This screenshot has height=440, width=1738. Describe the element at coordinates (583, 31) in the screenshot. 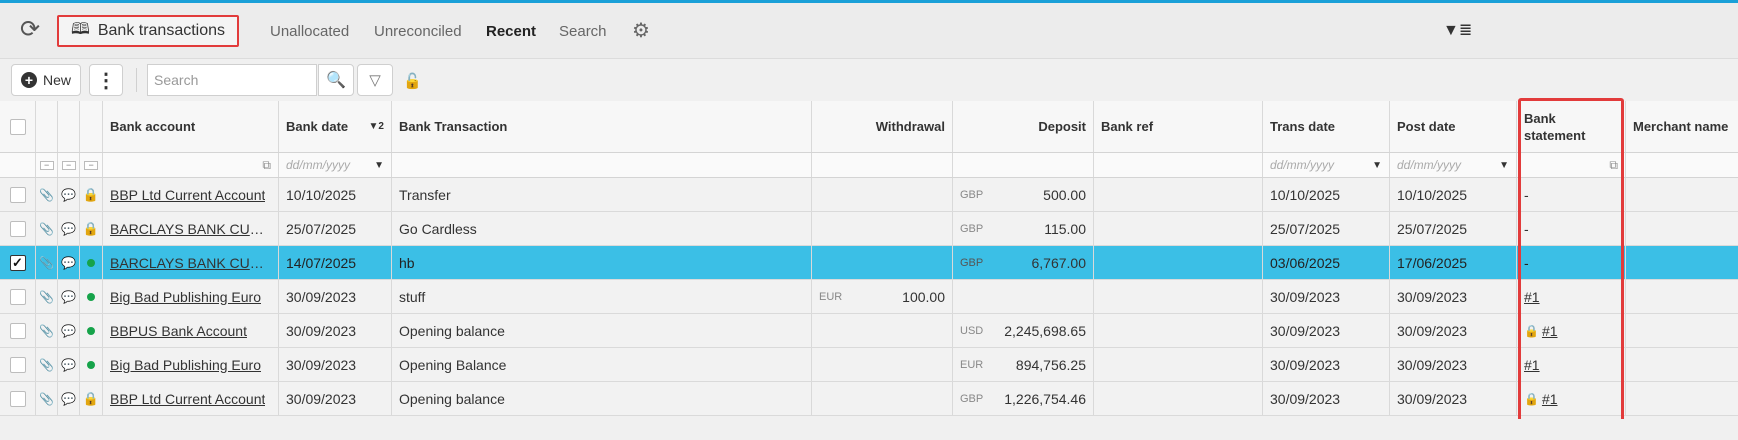

I see `tab-search: Search` at that location.